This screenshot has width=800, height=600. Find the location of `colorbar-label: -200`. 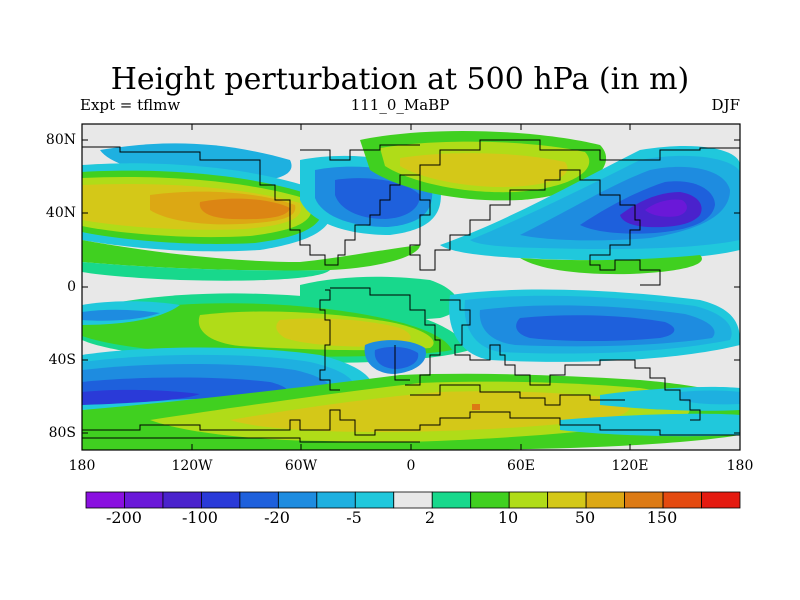

colorbar-label: -200 is located at coordinates (124, 517).